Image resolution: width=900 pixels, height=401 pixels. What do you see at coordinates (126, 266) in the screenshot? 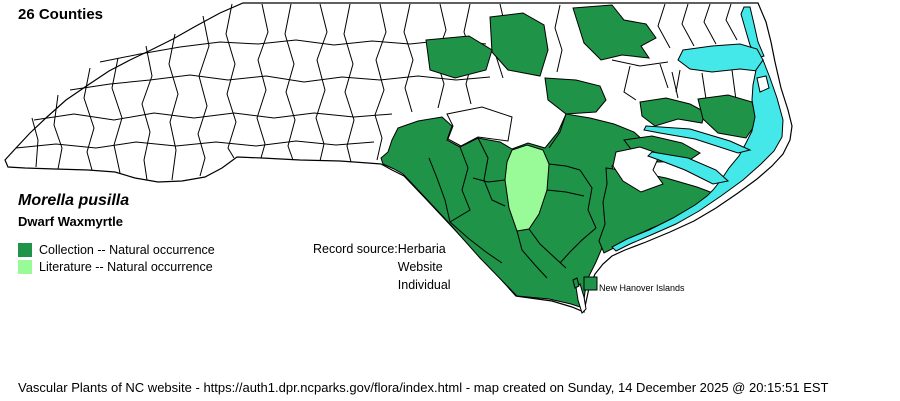
I see `legend-label: Literature -- Natural occurrence` at bounding box center [126, 266].